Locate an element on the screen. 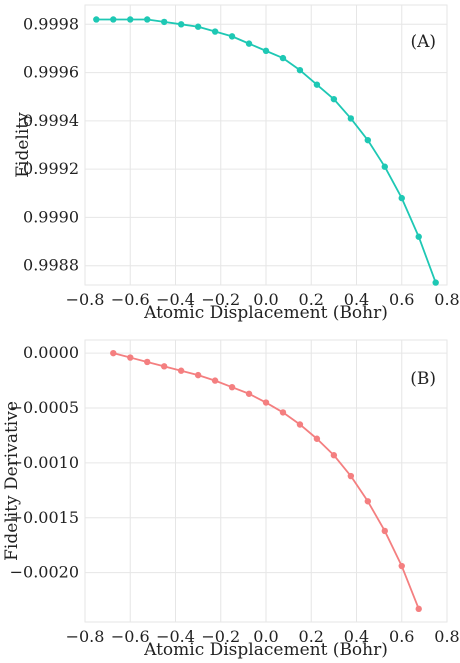  y-tick-label: 0.0000 is located at coordinates (51, 352).